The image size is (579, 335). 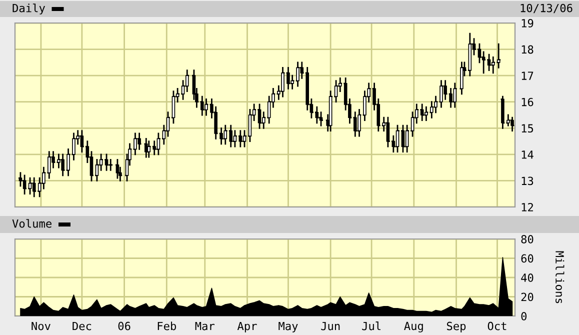 What do you see at coordinates (546, 9) in the screenshot?
I see `text: 10/13/06` at bounding box center [546, 9].